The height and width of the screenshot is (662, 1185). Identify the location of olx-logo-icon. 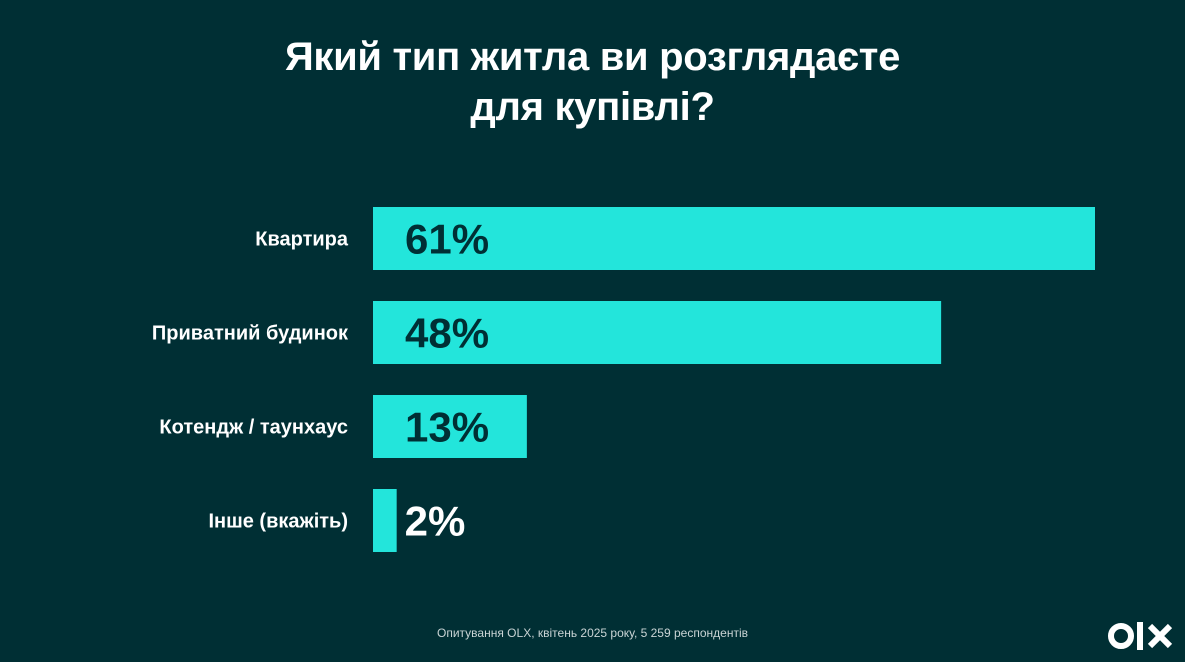
(1140, 636).